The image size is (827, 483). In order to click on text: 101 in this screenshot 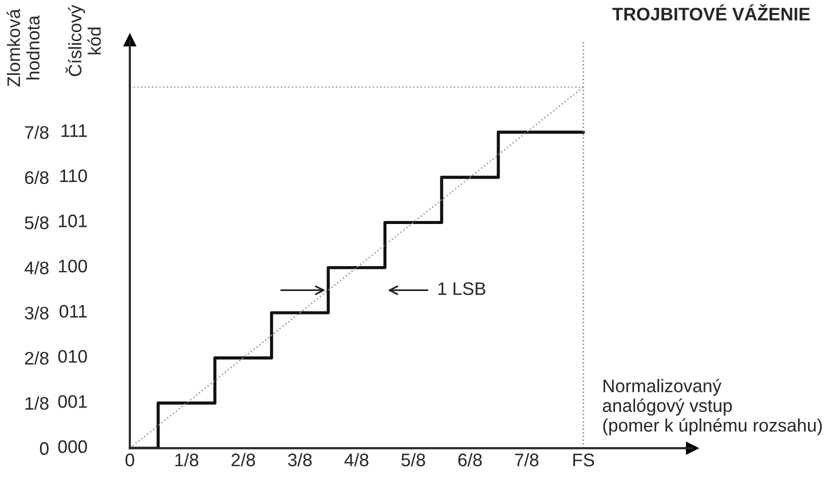, I will do `click(72, 221)`.